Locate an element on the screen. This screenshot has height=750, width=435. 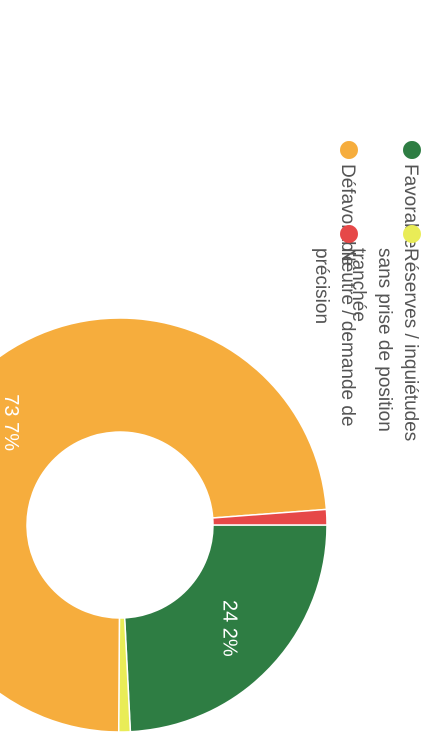
data-label-favorable: 24 2% is located at coordinates (229, 628).